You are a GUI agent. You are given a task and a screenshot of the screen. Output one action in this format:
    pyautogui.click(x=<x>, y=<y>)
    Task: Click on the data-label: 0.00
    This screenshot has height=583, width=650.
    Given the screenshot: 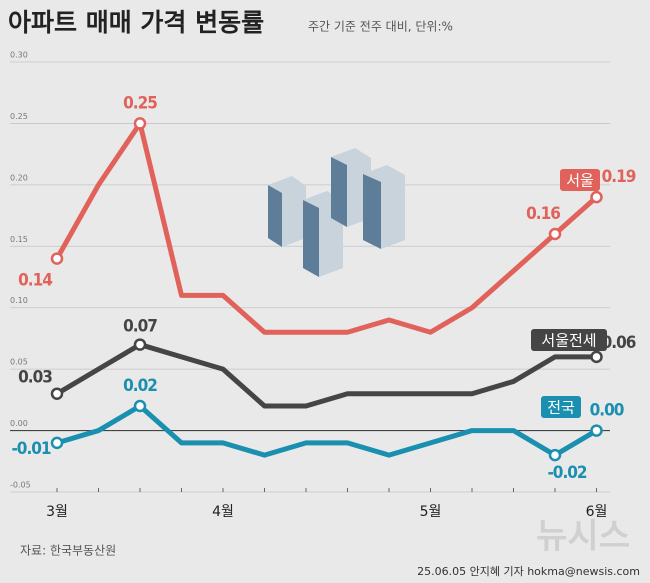 What is the action you would take?
    pyautogui.click(x=607, y=411)
    